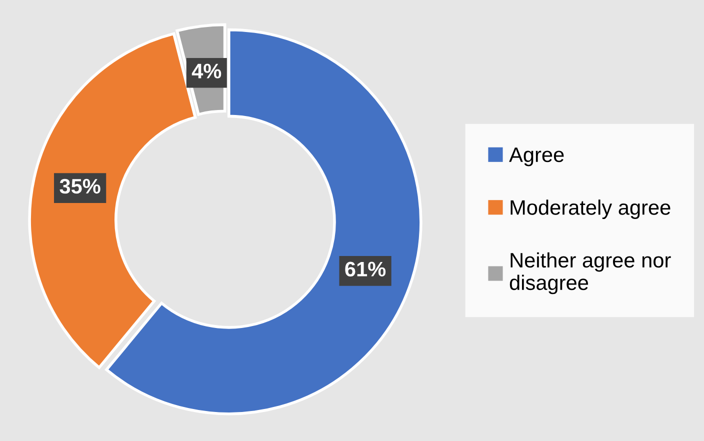  I want to click on legend-label: Moderately agree, so click(590, 209).